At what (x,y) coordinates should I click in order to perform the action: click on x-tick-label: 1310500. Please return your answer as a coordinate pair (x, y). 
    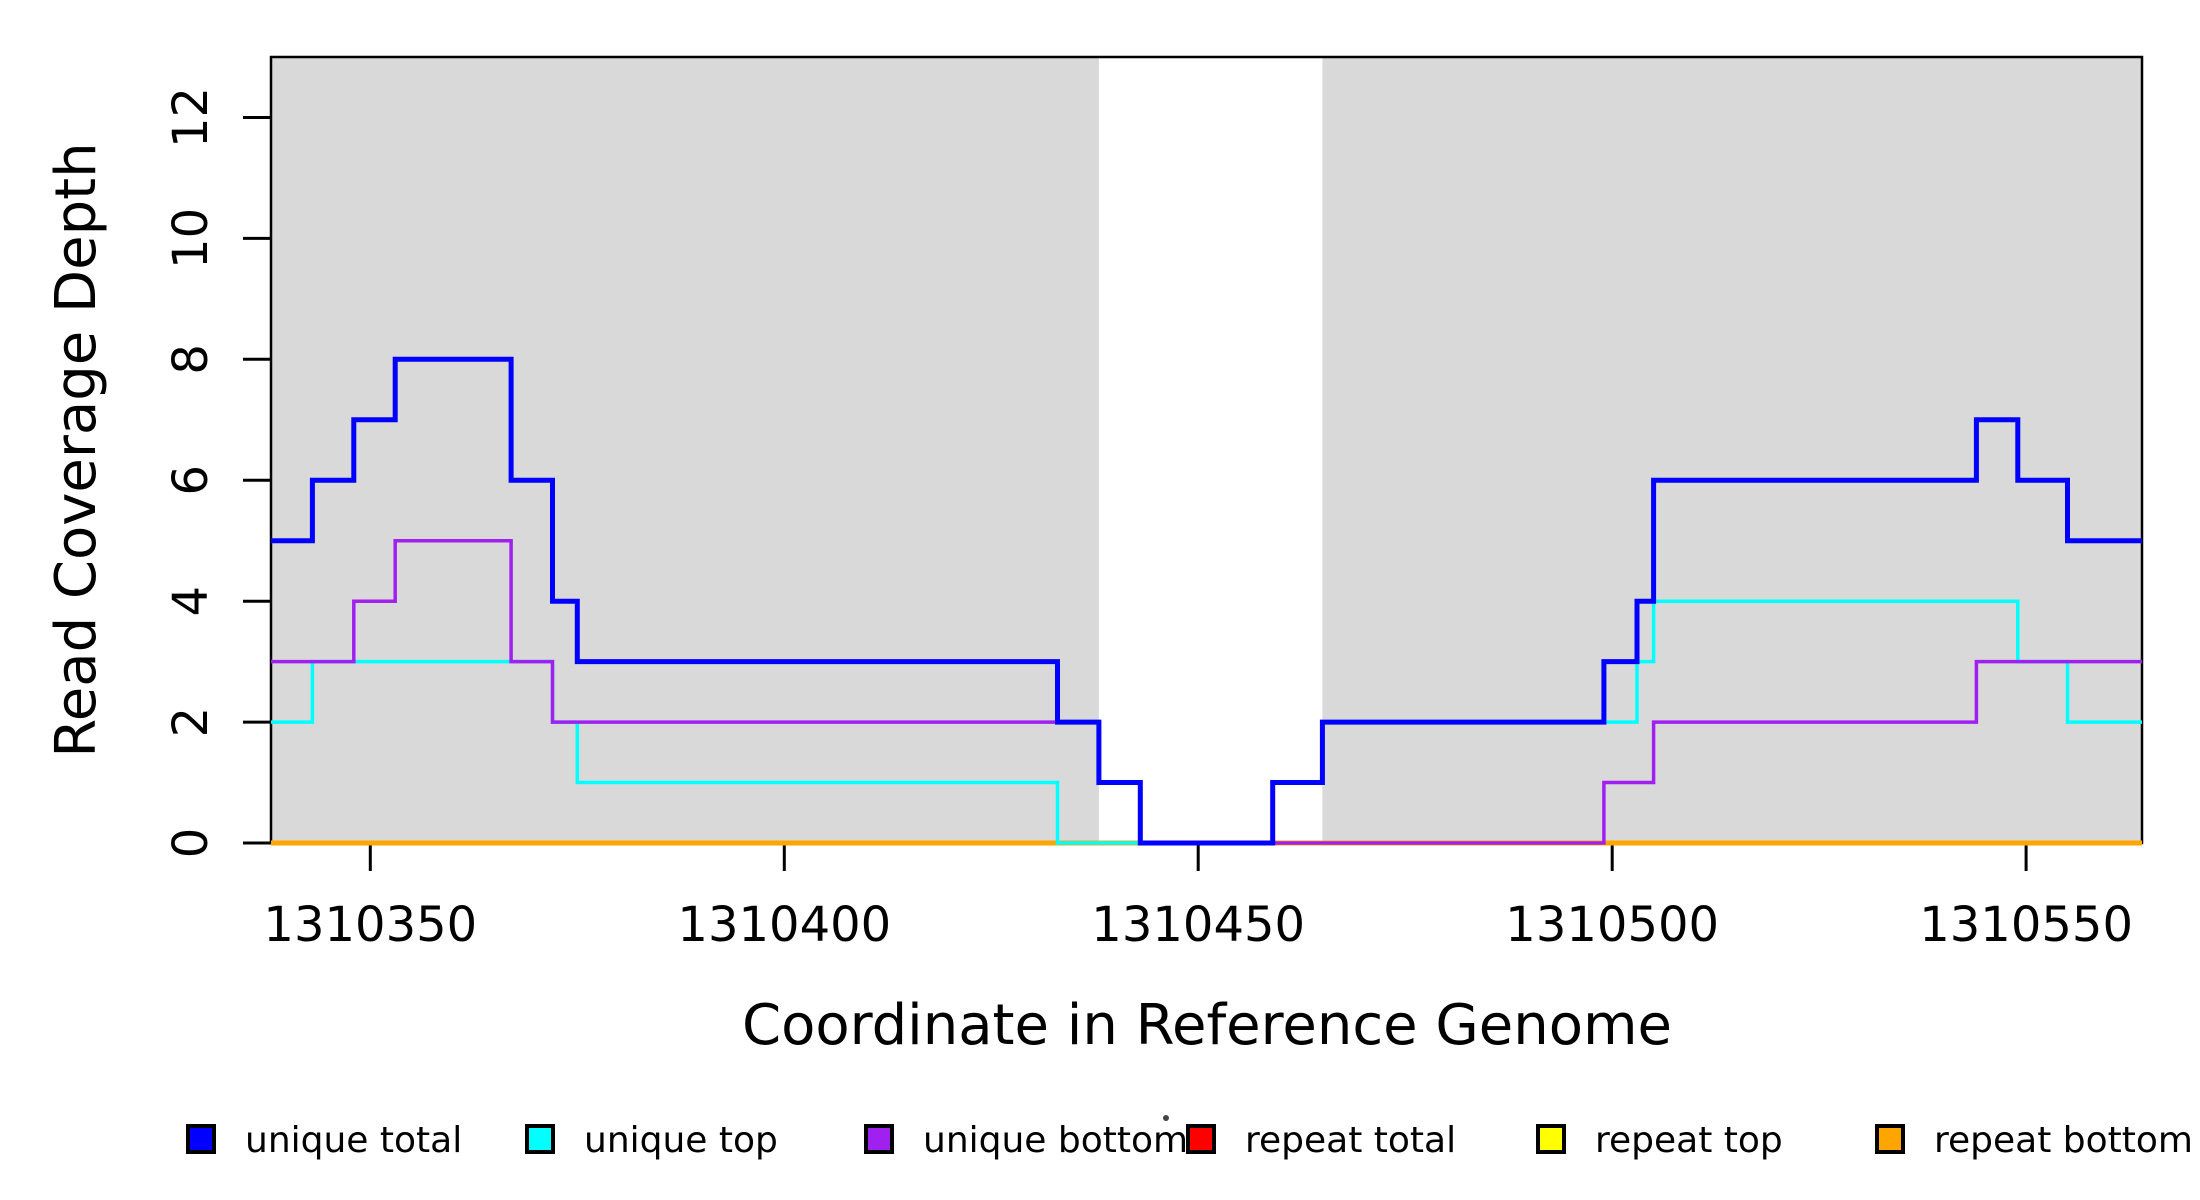
    Looking at the image, I should click on (1612, 925).